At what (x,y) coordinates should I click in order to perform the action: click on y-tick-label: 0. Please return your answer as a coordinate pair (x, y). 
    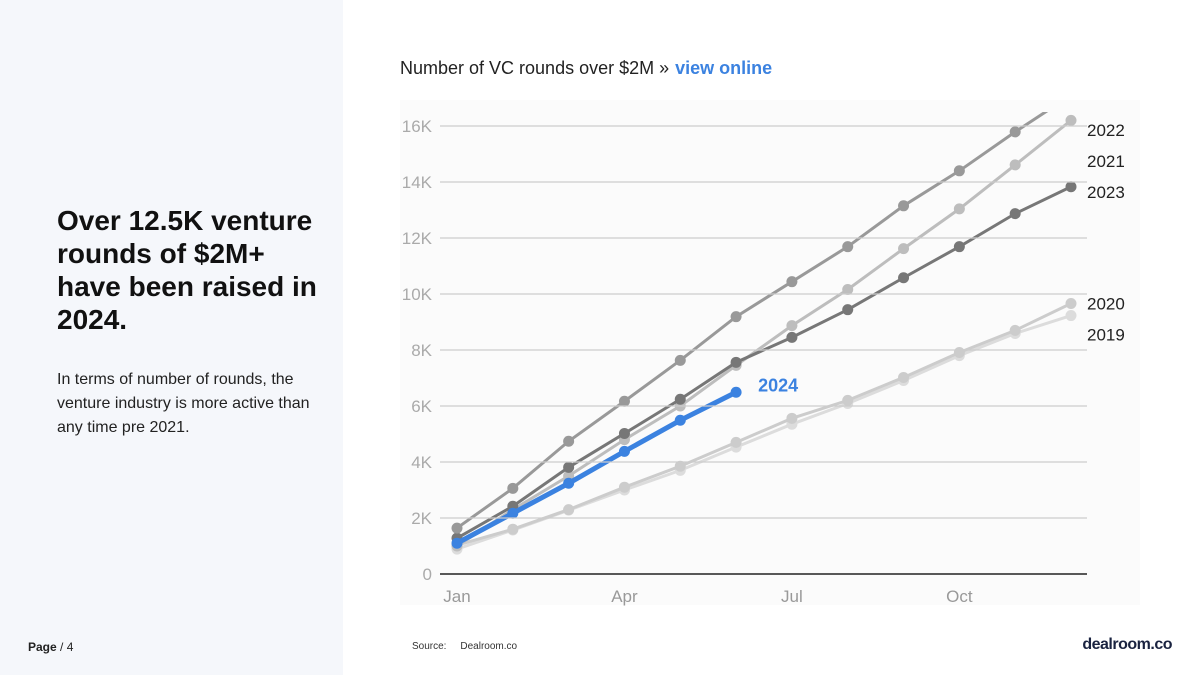
    Looking at the image, I should click on (427, 574).